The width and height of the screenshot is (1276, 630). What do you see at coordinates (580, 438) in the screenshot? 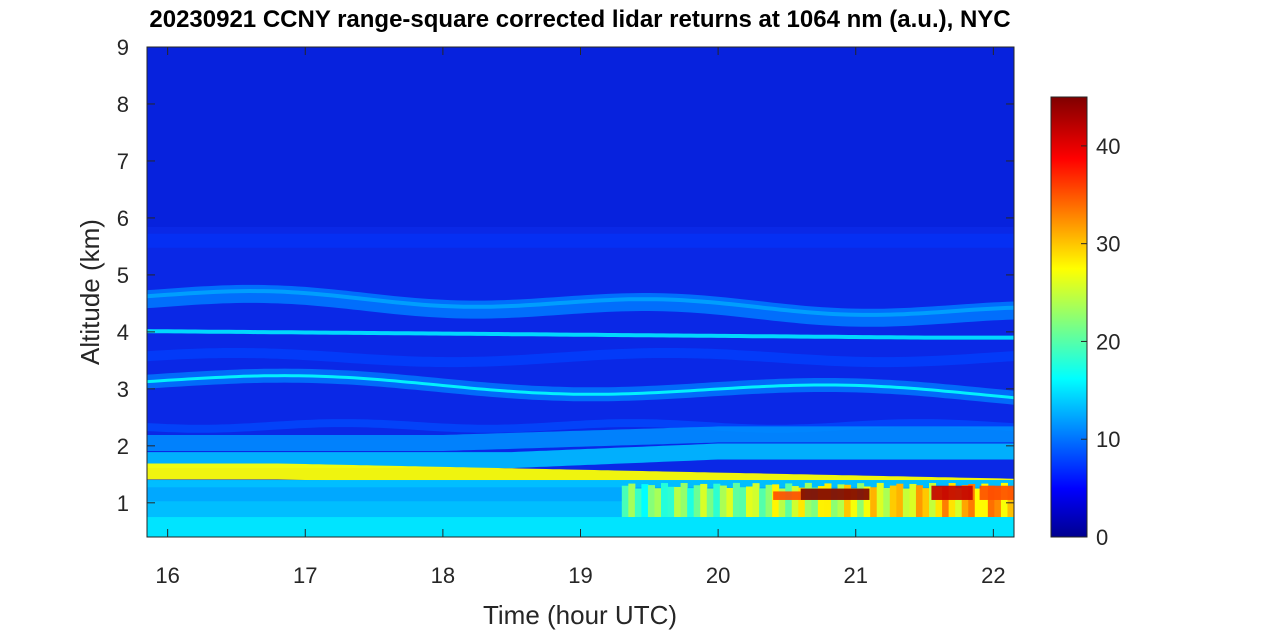
I see `layer-2km` at bounding box center [580, 438].